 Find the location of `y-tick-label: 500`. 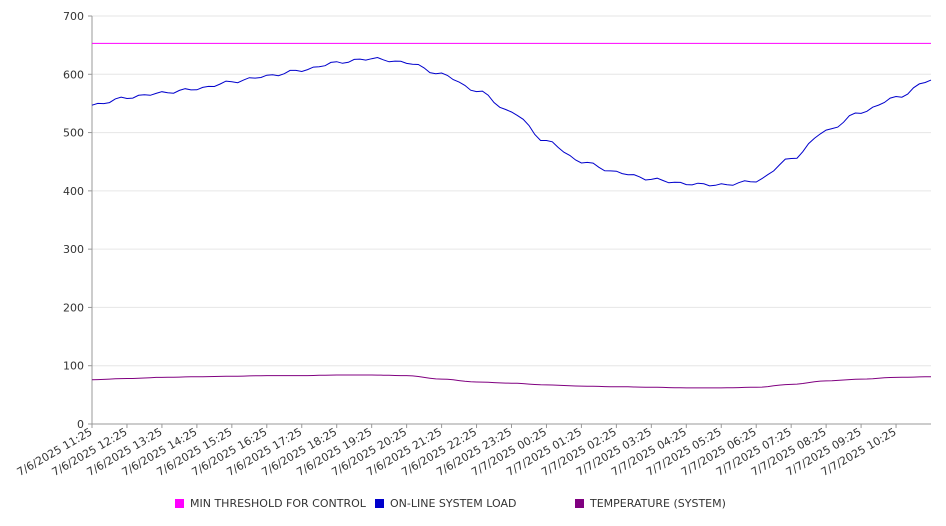

y-tick-label: 500 is located at coordinates (73, 133).